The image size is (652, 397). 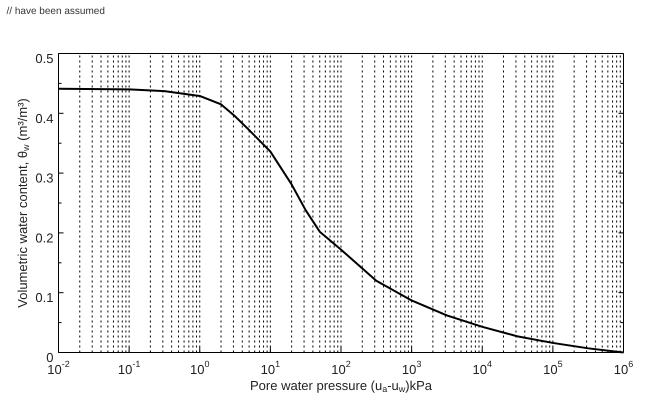 What do you see at coordinates (44, 238) in the screenshot?
I see `y-tick-label: 0.2` at bounding box center [44, 238].